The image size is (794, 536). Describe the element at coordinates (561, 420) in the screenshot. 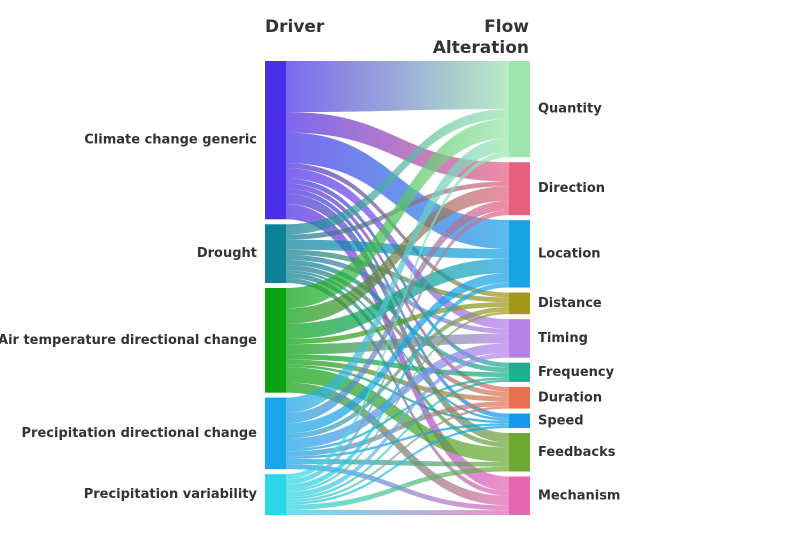

I see `target-label-speed: Speed` at that location.